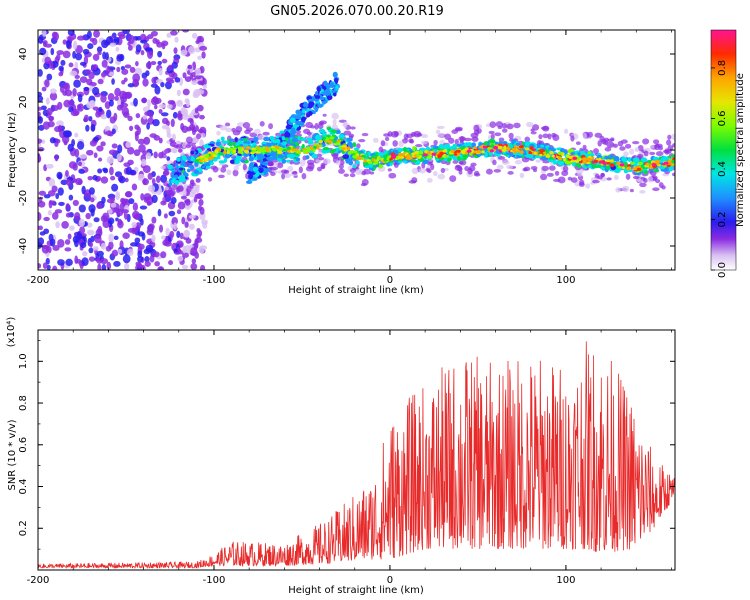 This screenshot has height=600, width=750. Describe the element at coordinates (12, 150) in the screenshot. I see `spectrogram-y-label: Frequency (Hz)` at that location.